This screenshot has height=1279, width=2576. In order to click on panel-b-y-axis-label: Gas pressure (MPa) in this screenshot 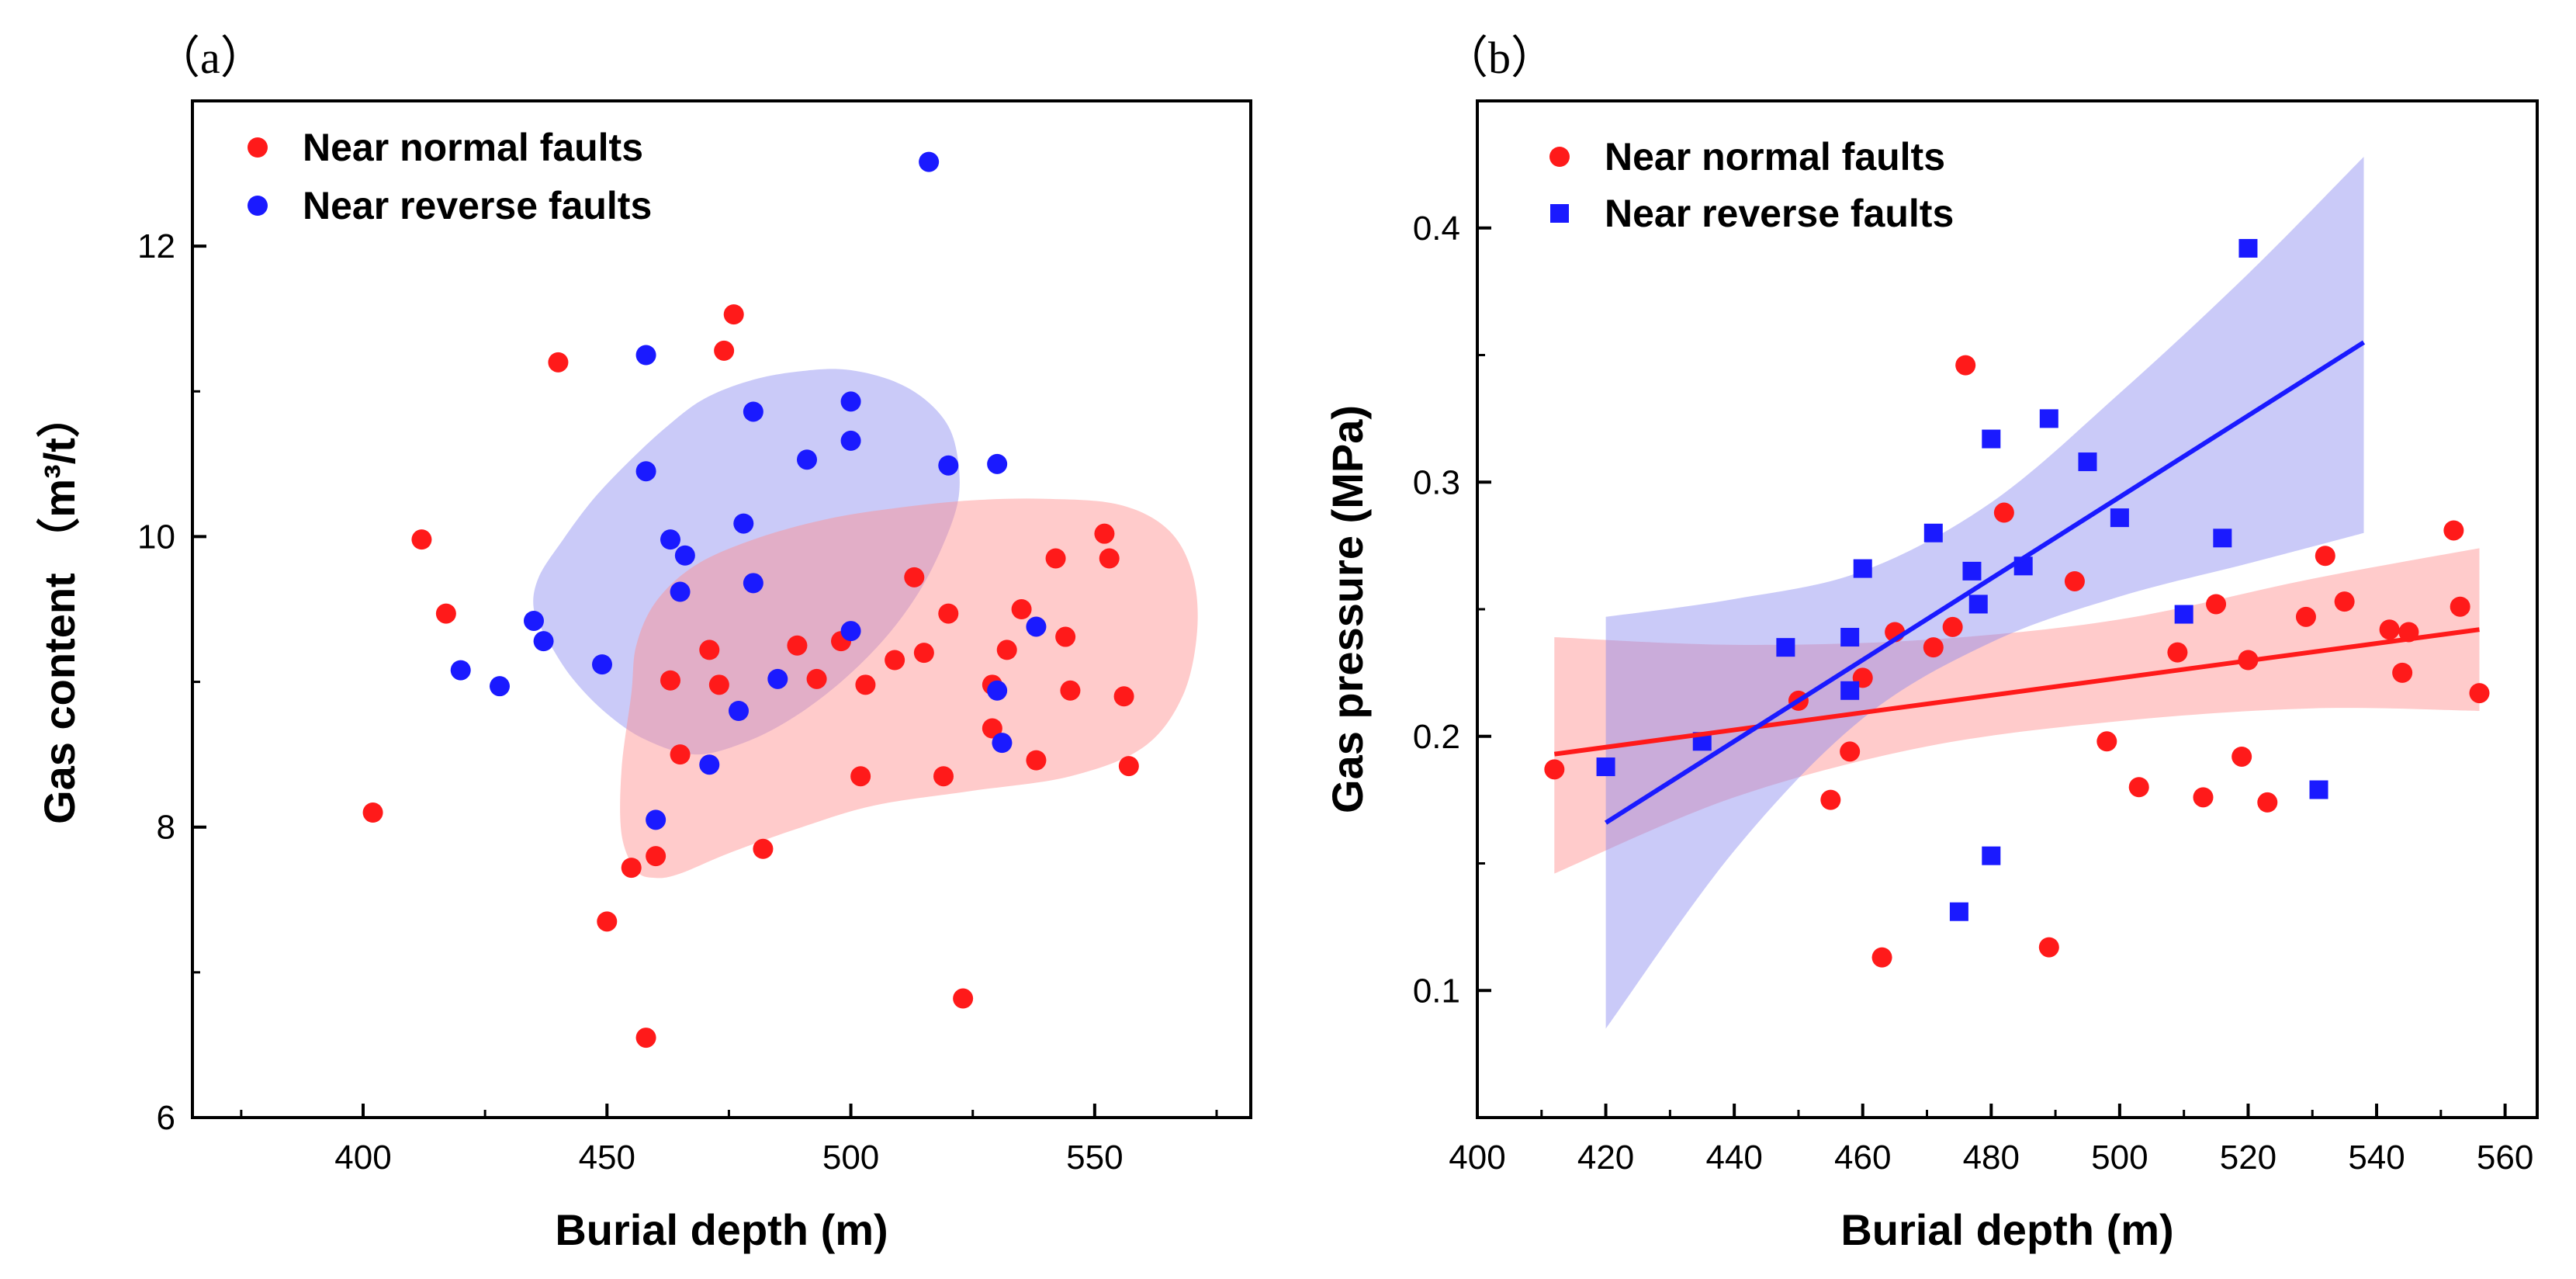, I will do `click(1347, 609)`.